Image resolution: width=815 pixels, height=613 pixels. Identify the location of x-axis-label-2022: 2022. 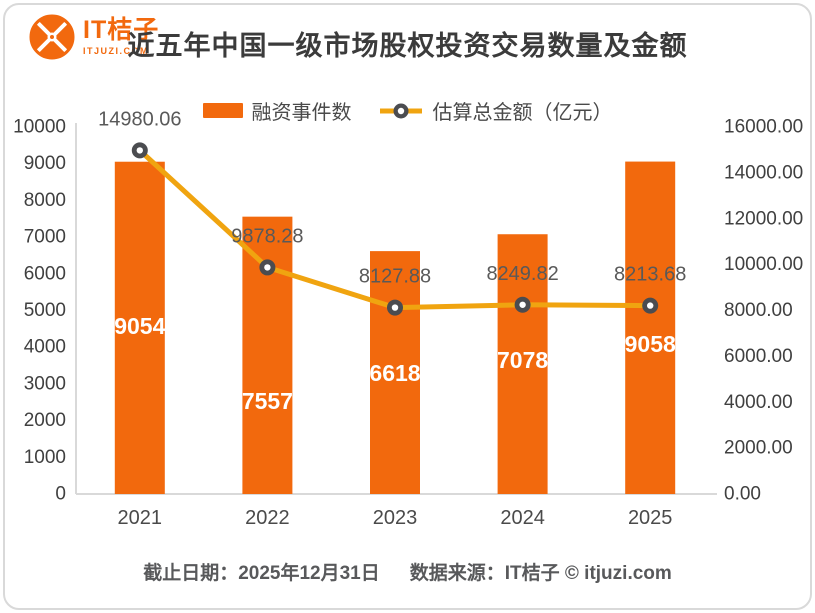
(267, 518).